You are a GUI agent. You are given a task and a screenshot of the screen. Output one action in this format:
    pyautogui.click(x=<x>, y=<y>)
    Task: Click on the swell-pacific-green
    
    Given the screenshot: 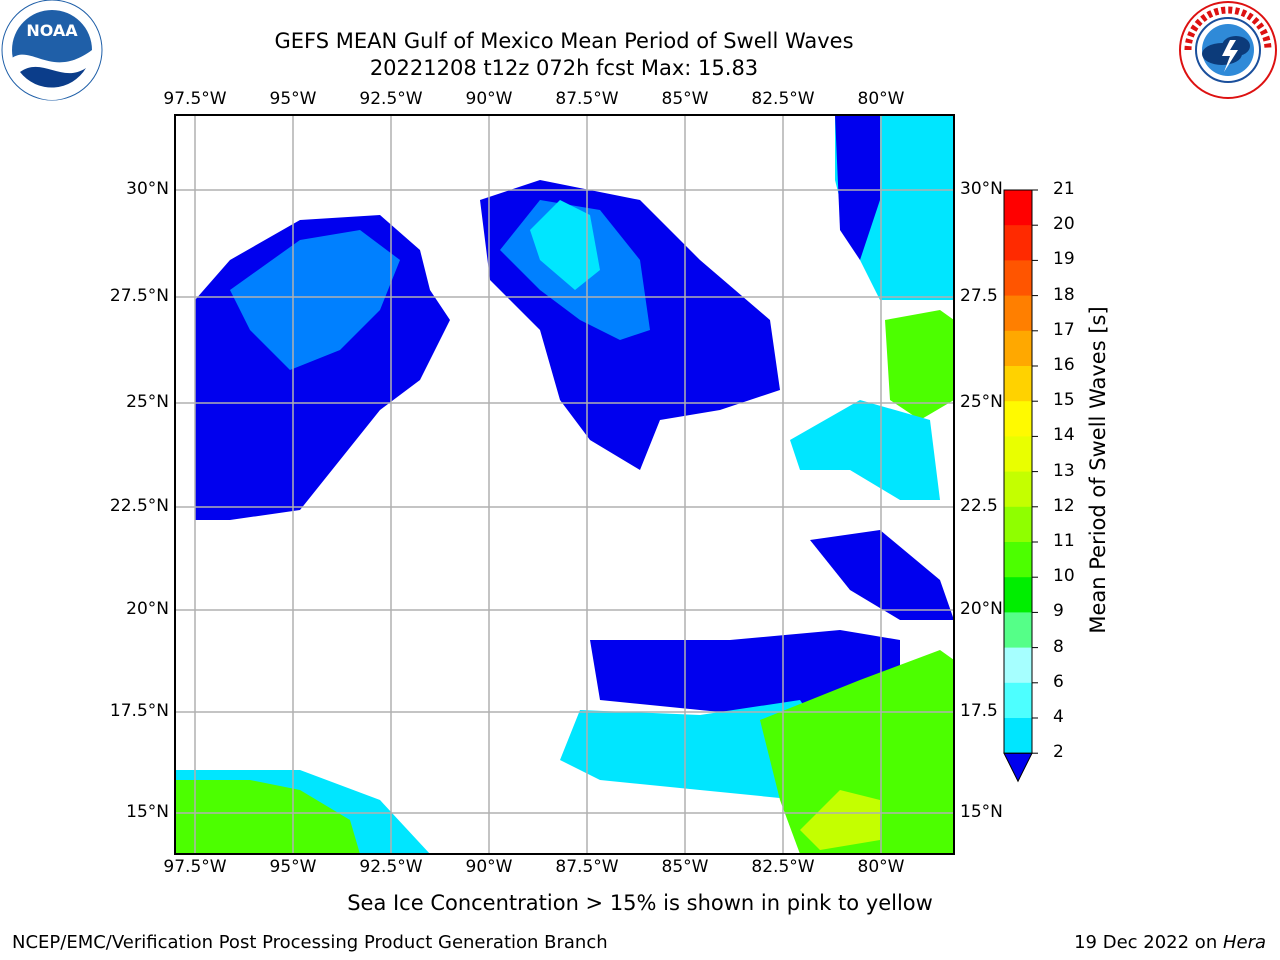 What is the action you would take?
    pyautogui.click(x=267, y=817)
    